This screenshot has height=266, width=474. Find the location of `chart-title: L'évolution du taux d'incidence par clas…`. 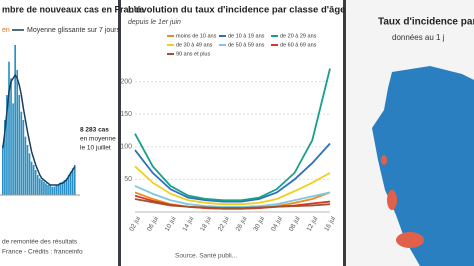

chart-title: L'évolution du taux d'incidence par clas… is located at coordinates (236, 10).